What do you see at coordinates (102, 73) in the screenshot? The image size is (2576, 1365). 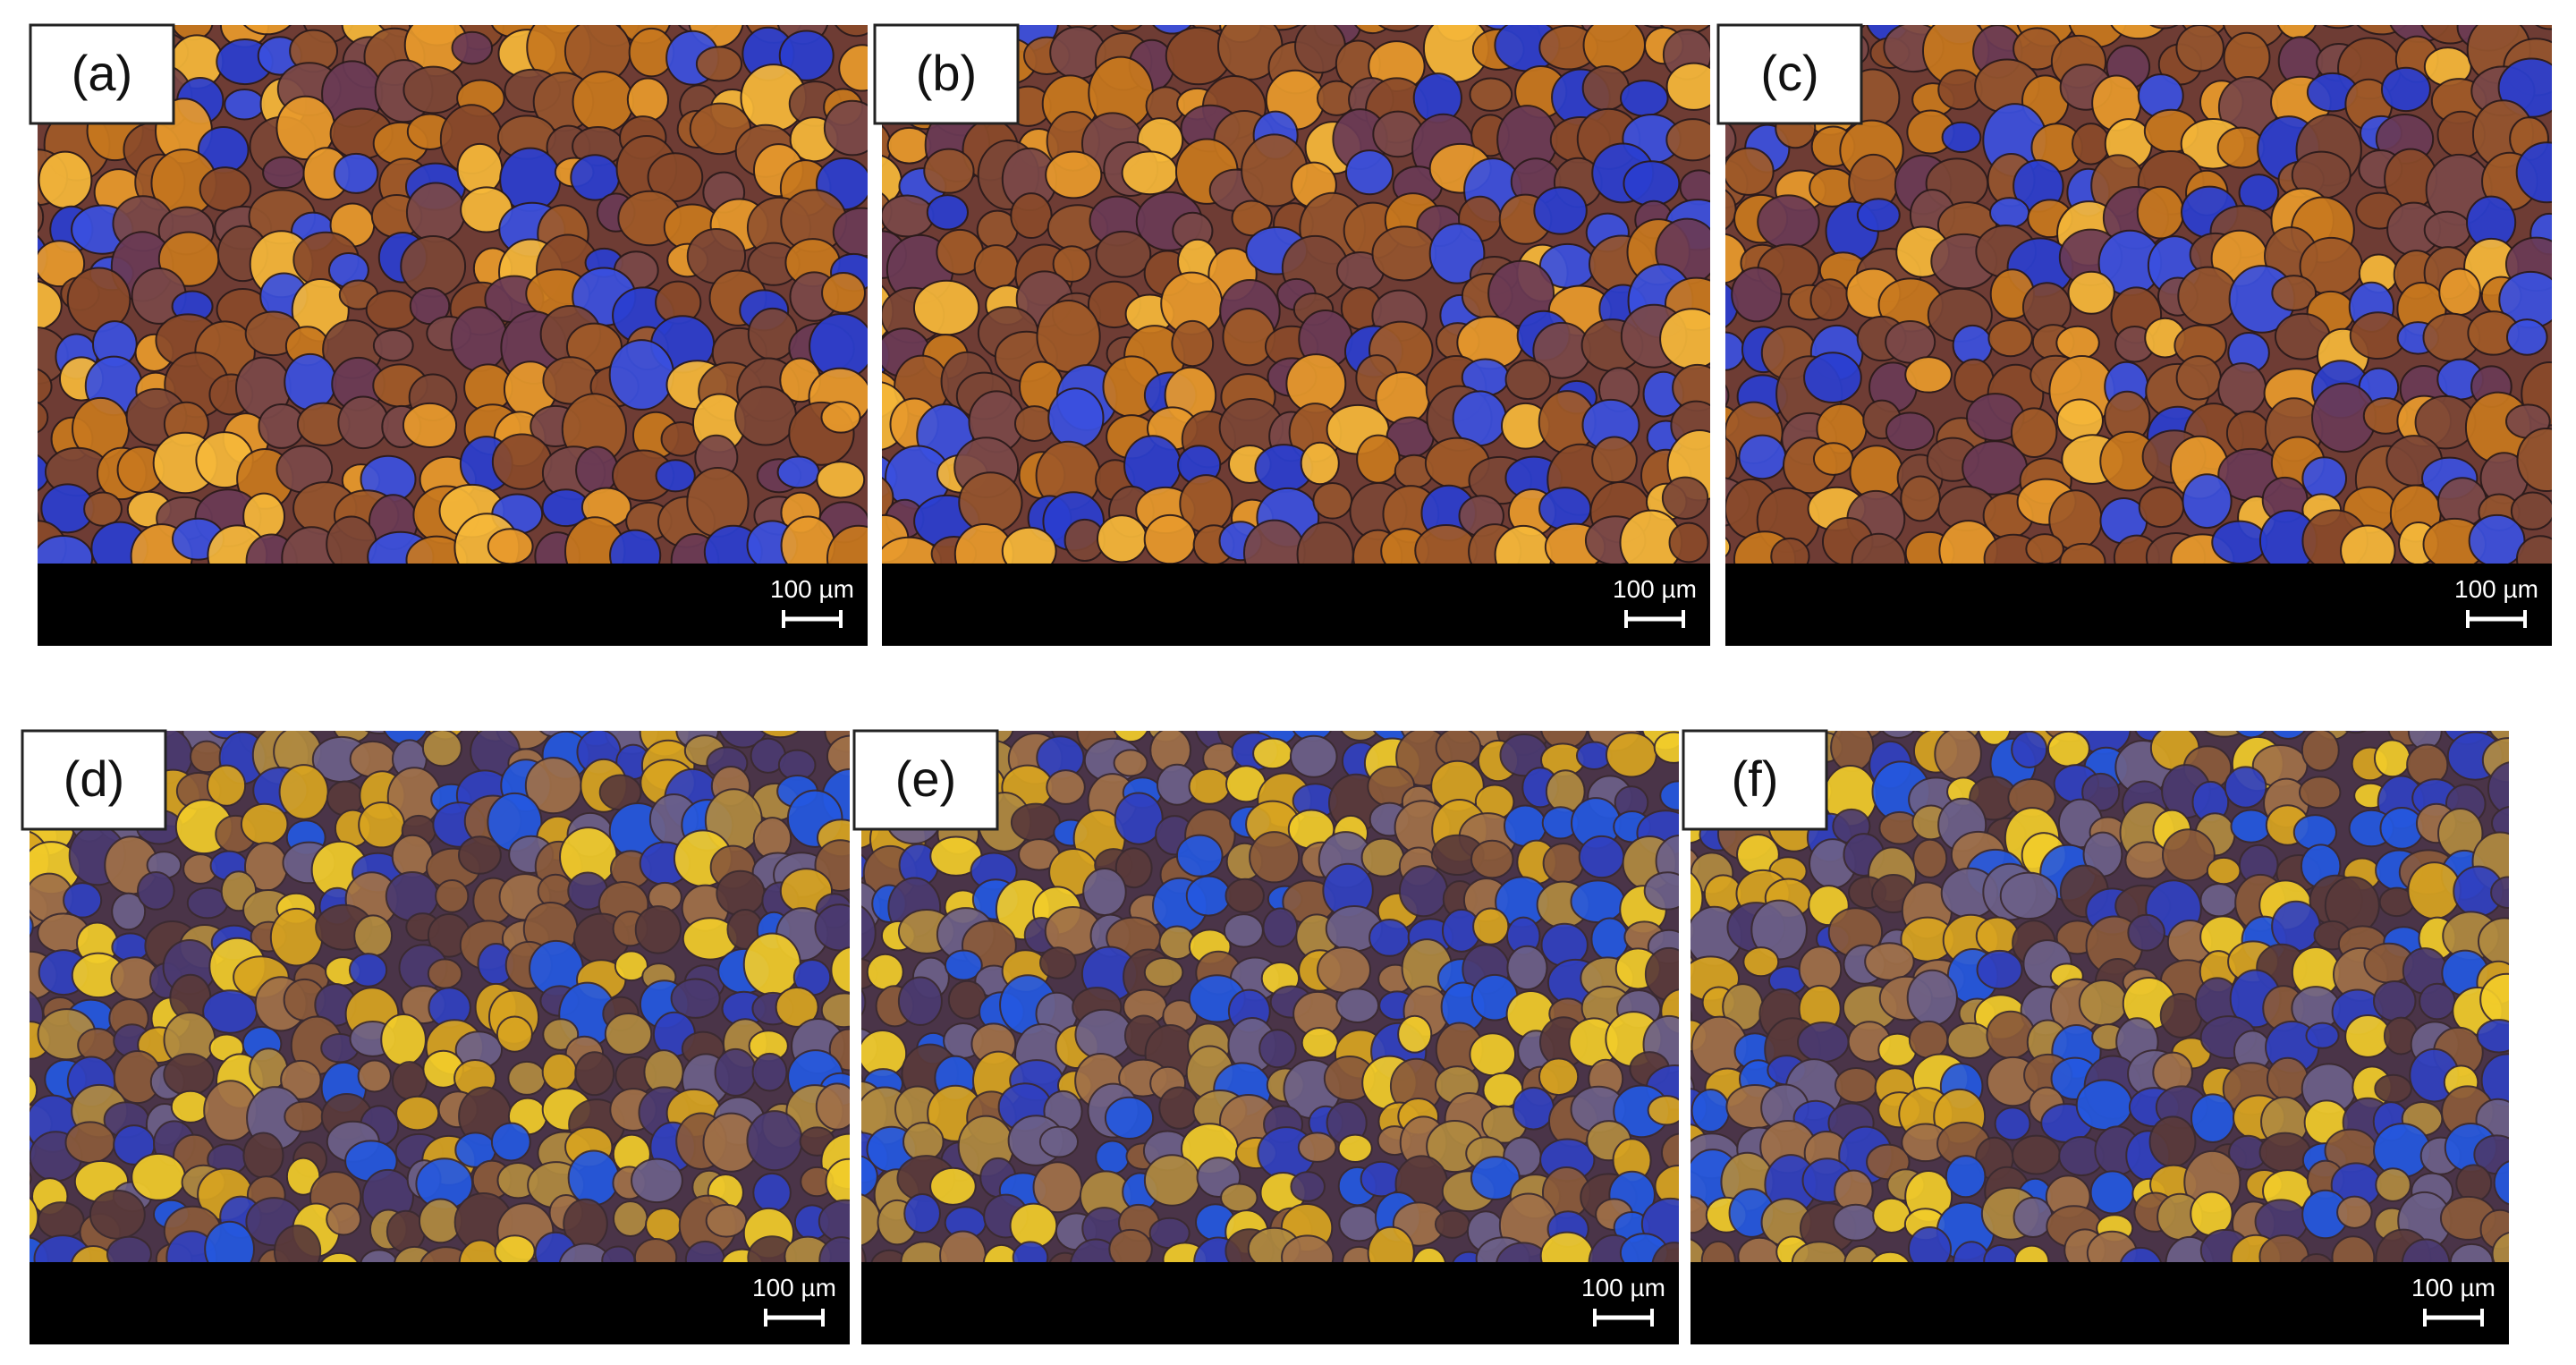 I see `panel-label: (a)` at bounding box center [102, 73].